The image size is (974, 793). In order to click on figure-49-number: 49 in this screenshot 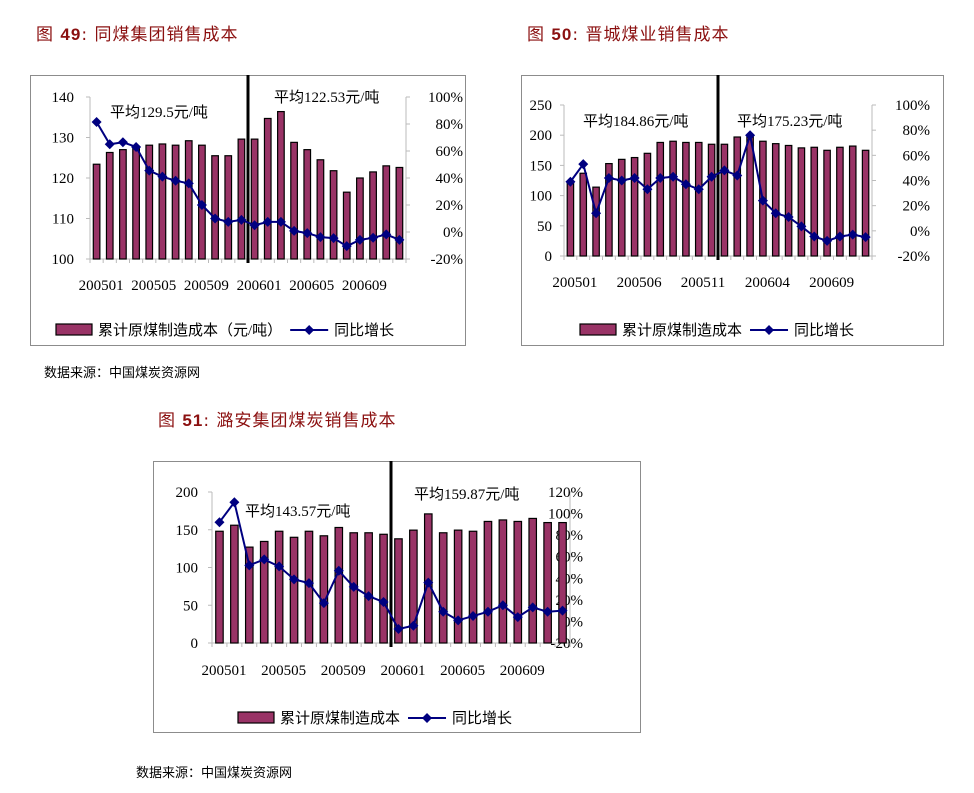, I will do `click(71, 34)`.